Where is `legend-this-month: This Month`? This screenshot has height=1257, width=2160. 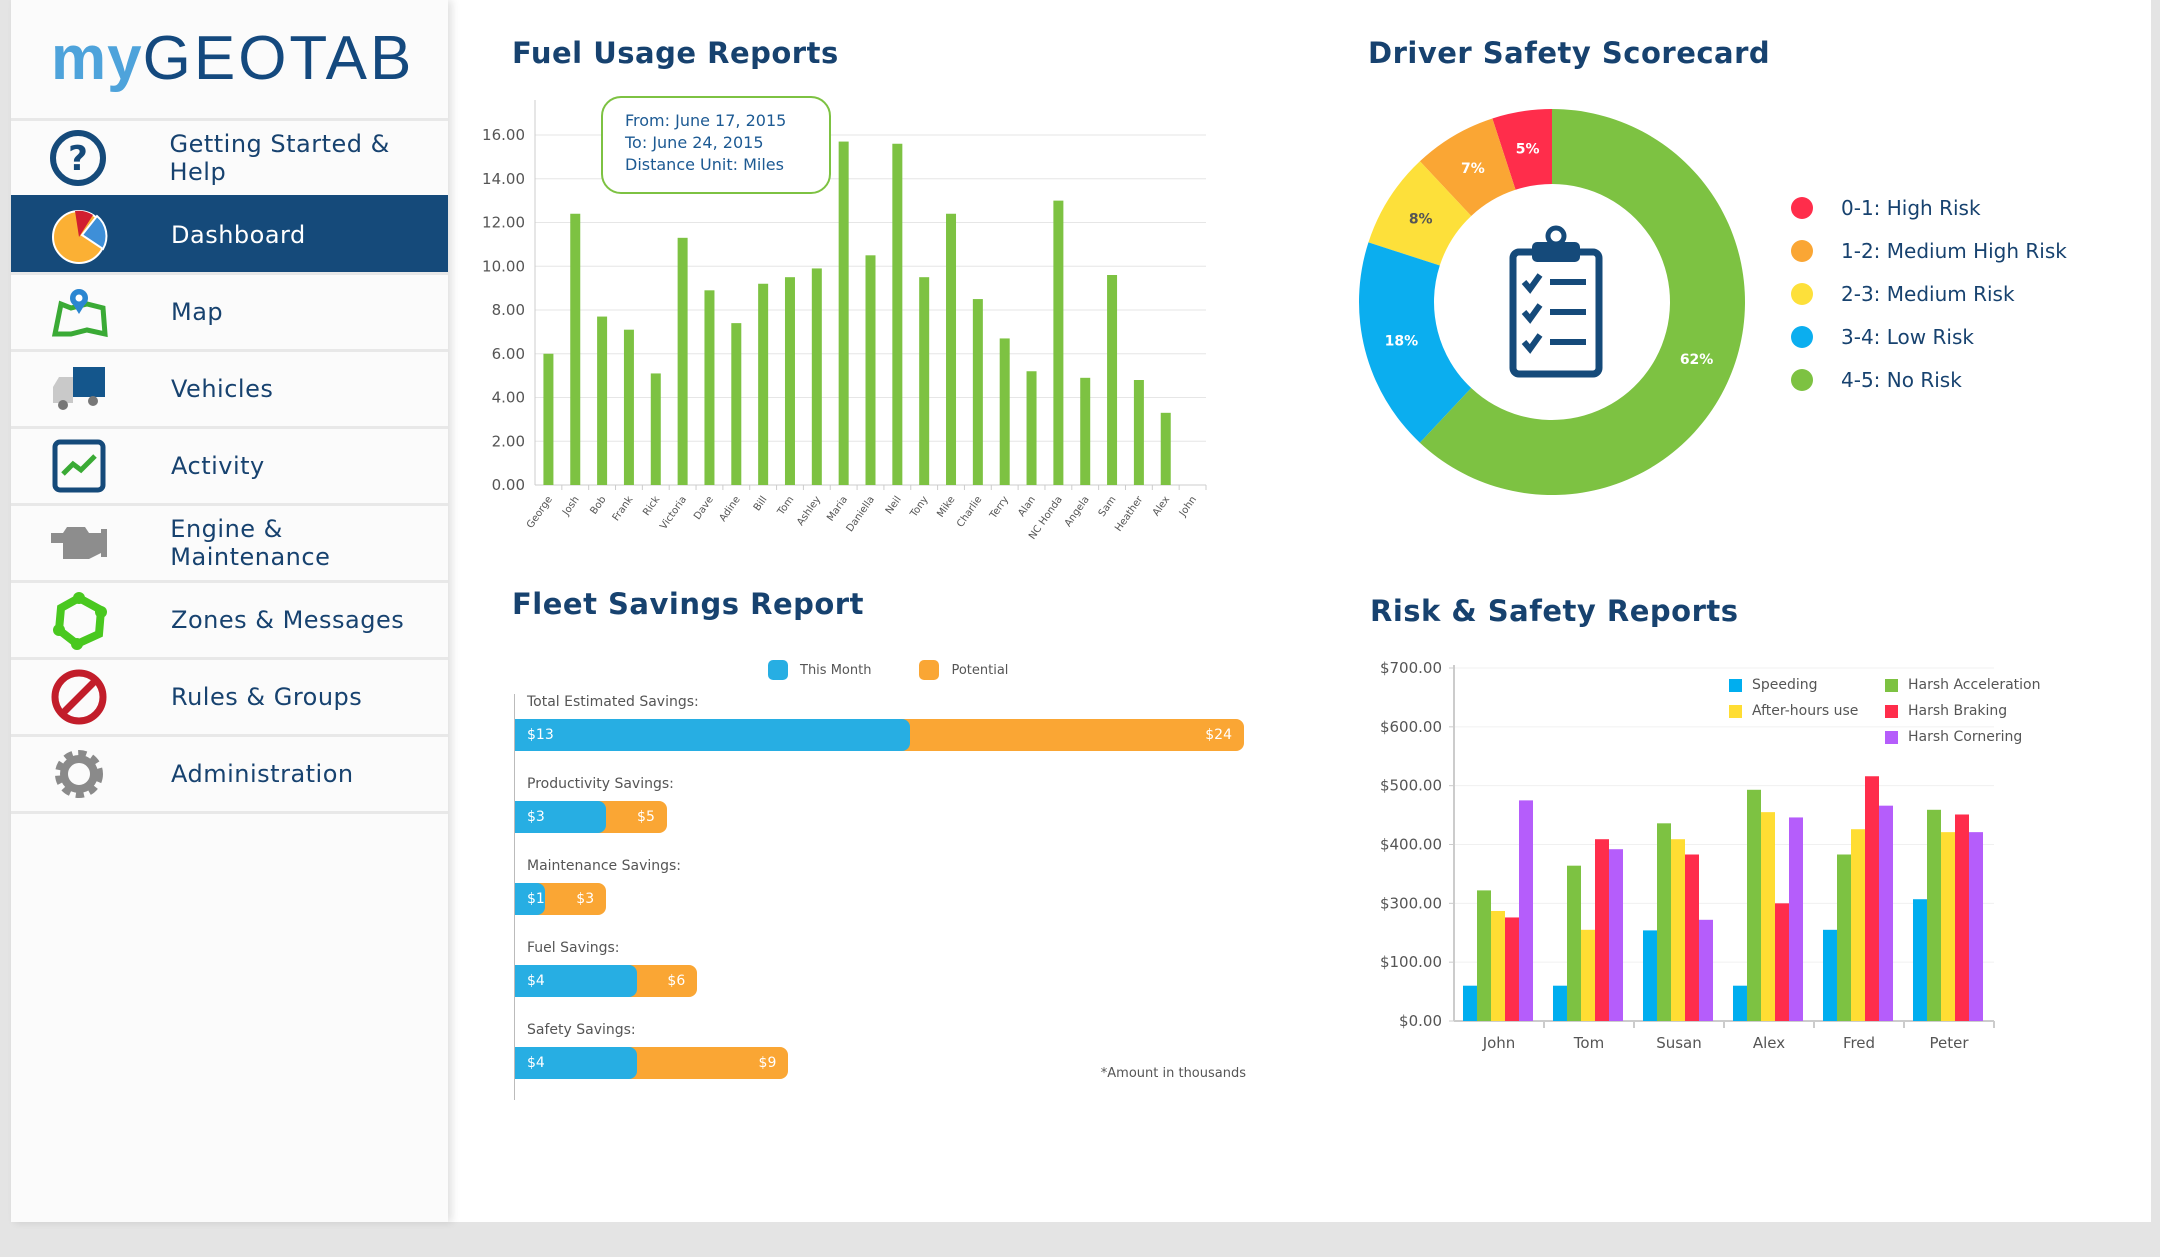 legend-this-month: This Month is located at coordinates (836, 670).